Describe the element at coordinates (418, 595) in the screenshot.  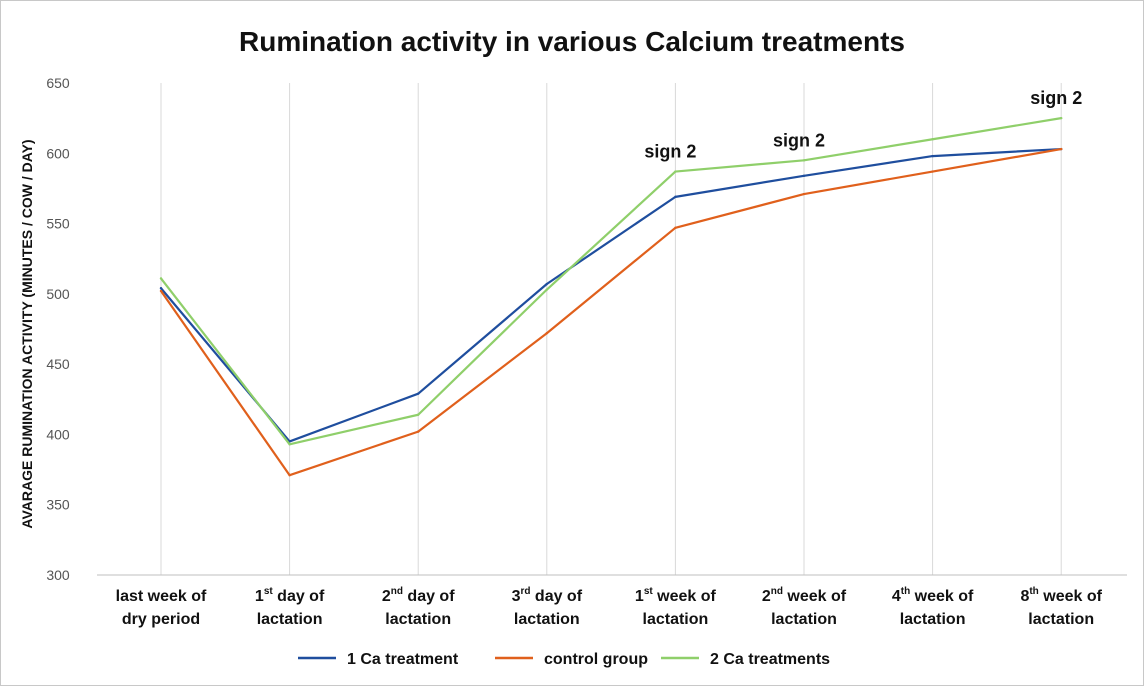
I see `x-tick-label: 2nd day of` at that location.